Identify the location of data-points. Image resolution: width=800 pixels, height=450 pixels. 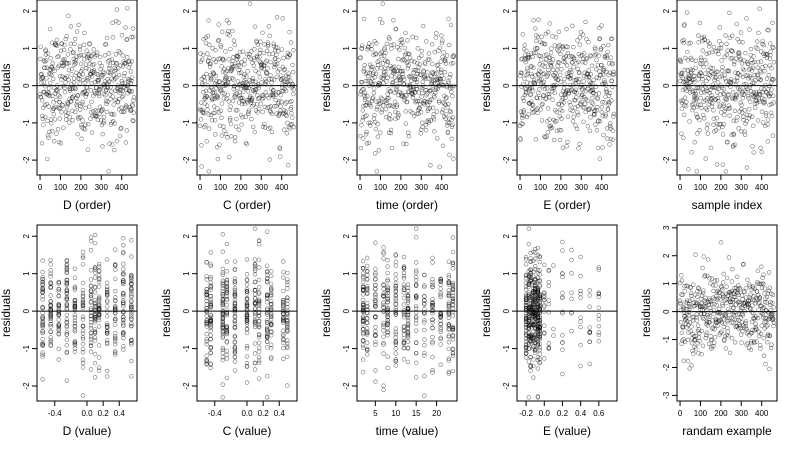
(727, 90).